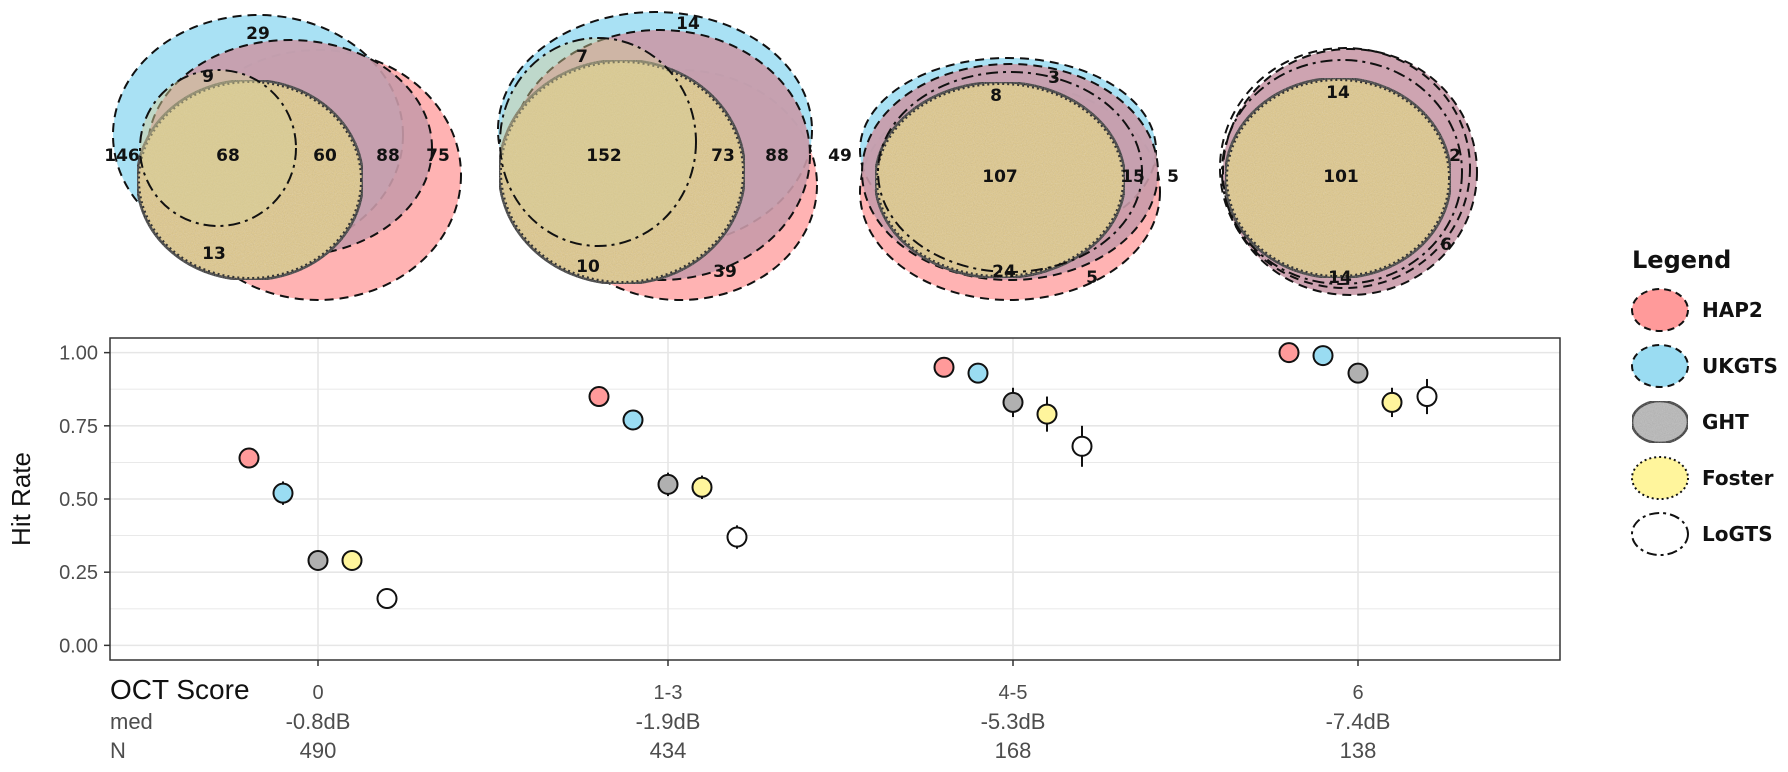  What do you see at coordinates (1738, 478) in the screenshot?
I see `legend-label-foster: Foster` at bounding box center [1738, 478].